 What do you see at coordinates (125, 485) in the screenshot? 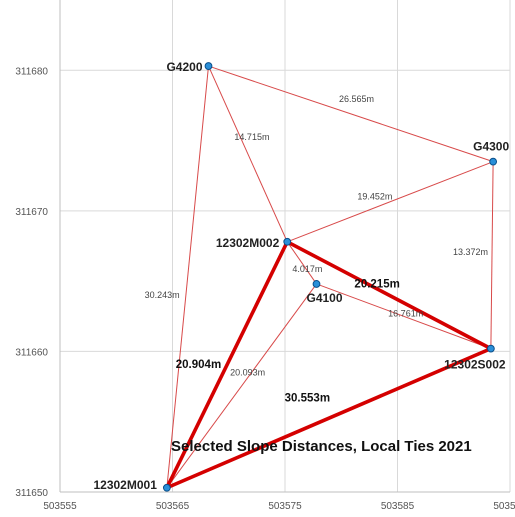
I see `station-label: 12302M001` at bounding box center [125, 485].